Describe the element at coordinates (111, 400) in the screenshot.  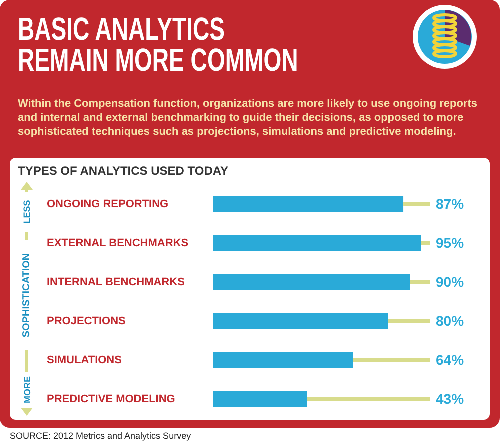
I see `y-tick-label: PREDICTIVE MODELING` at that location.